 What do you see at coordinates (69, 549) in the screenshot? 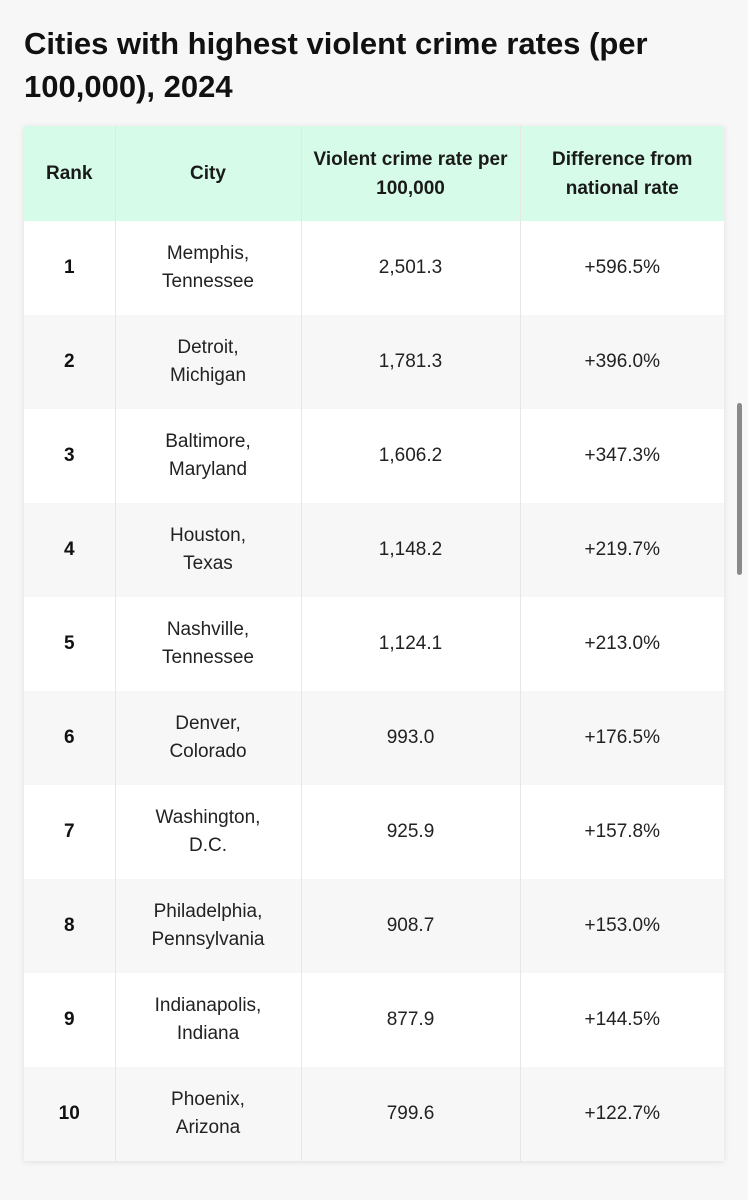
I see `rank-cell: 4` at bounding box center [69, 549].